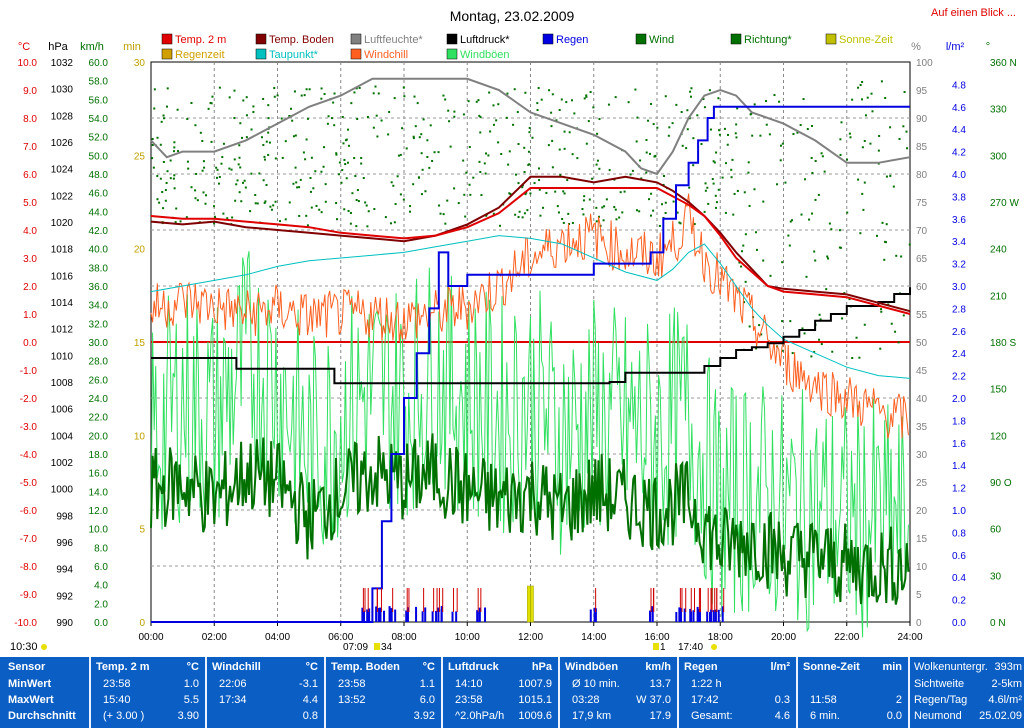 Image resolution: width=1024 pixels, height=728 pixels. I want to click on x-tick-label: 16:00, so click(656, 637).